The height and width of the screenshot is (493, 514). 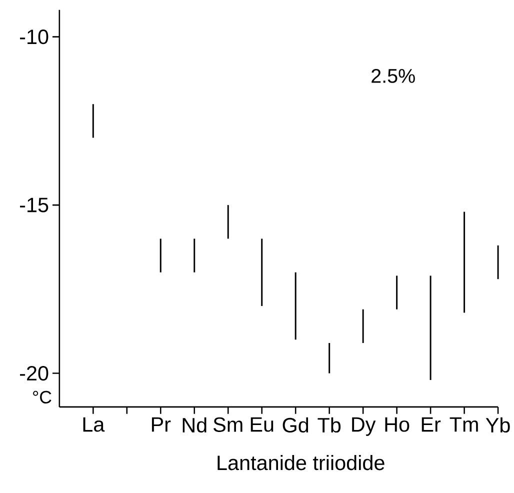 I want to click on annotation: 2.5%, so click(x=393, y=75).